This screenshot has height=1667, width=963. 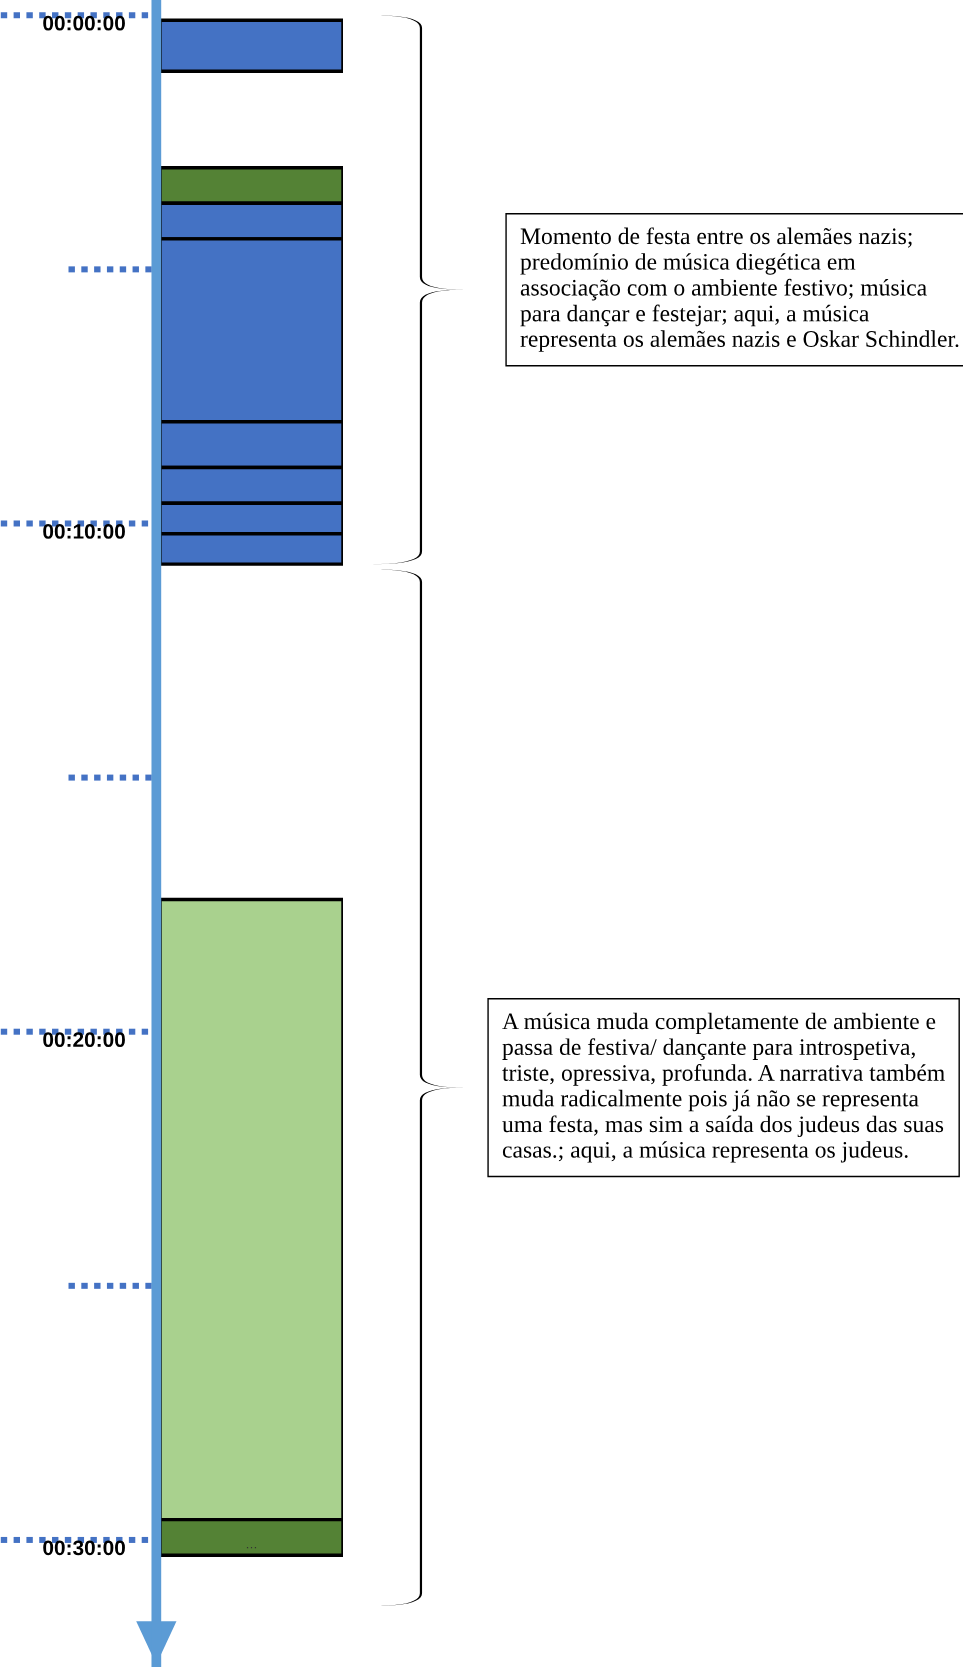 I want to click on y-tick-label: 00:20:00, so click(x=84, y=1040).